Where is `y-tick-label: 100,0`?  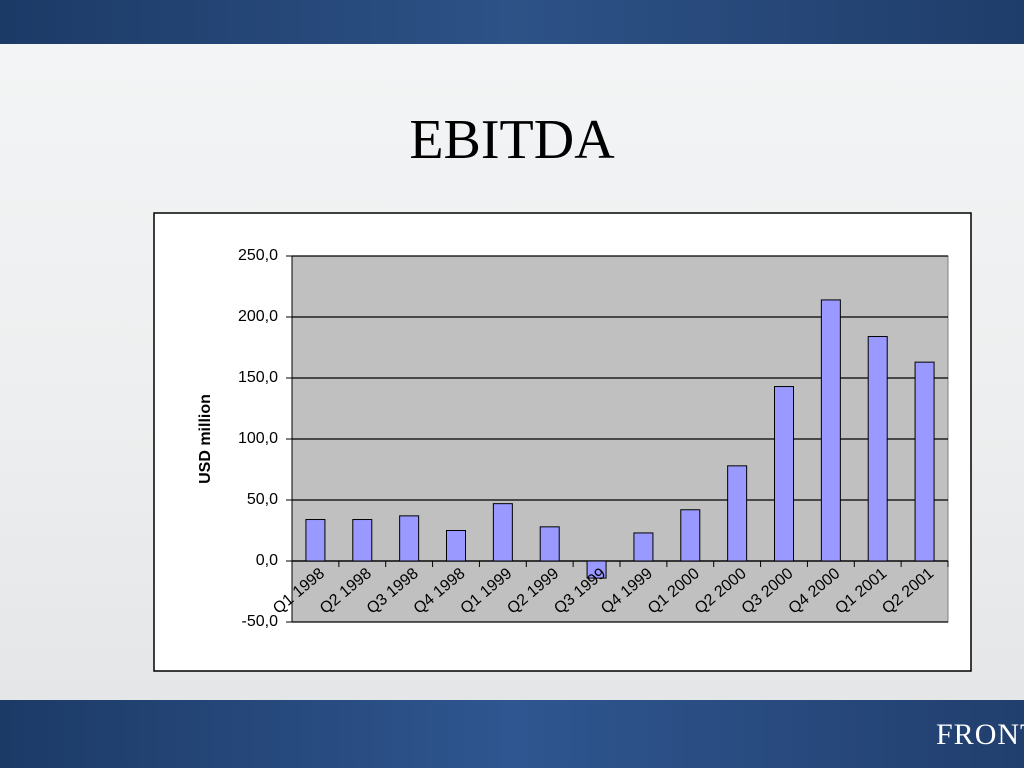 y-tick-label: 100,0 is located at coordinates (258, 438).